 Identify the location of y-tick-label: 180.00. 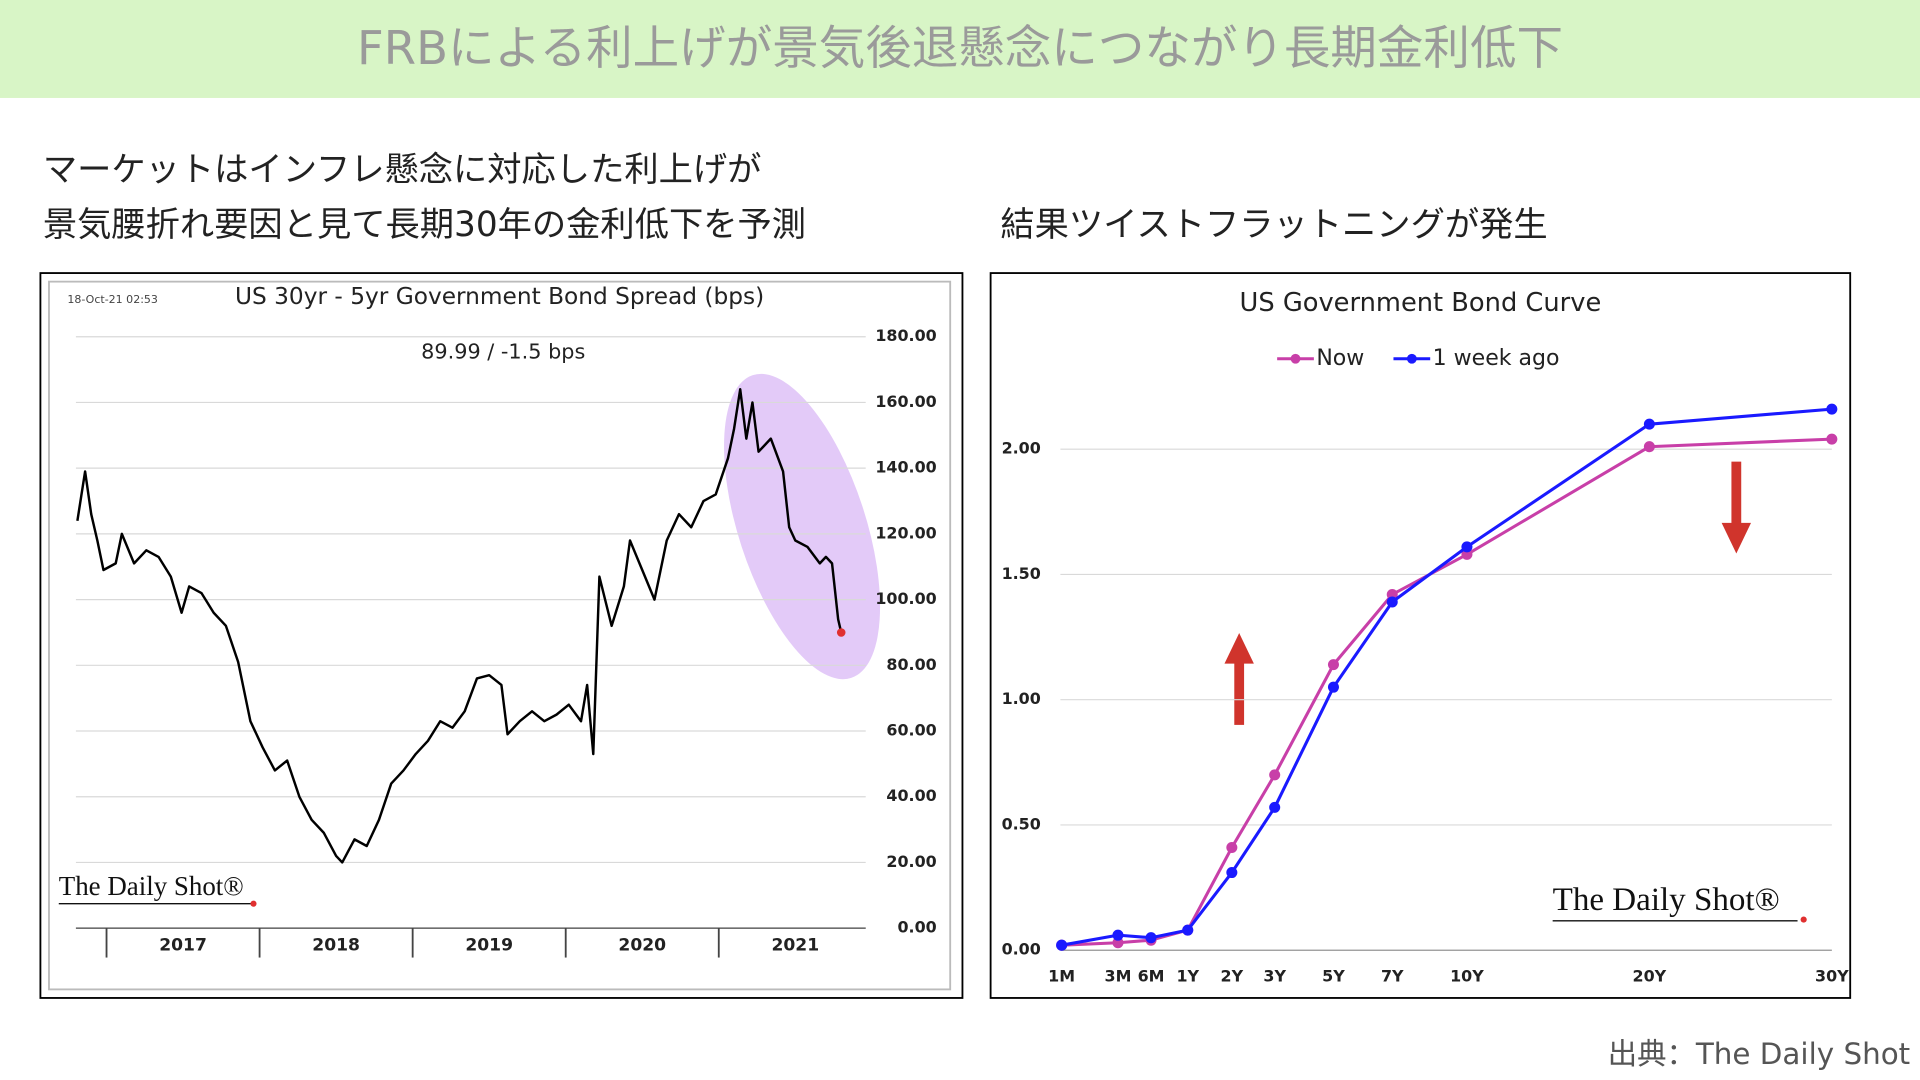
(905, 335).